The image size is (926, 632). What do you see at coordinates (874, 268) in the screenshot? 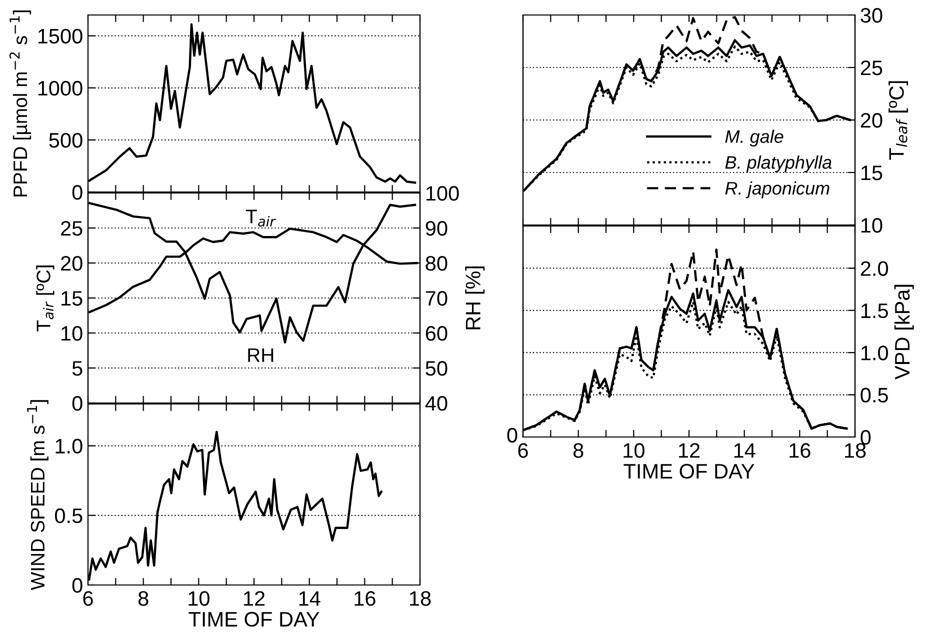
I see `y2-tick-label: 2.0` at bounding box center [874, 268].